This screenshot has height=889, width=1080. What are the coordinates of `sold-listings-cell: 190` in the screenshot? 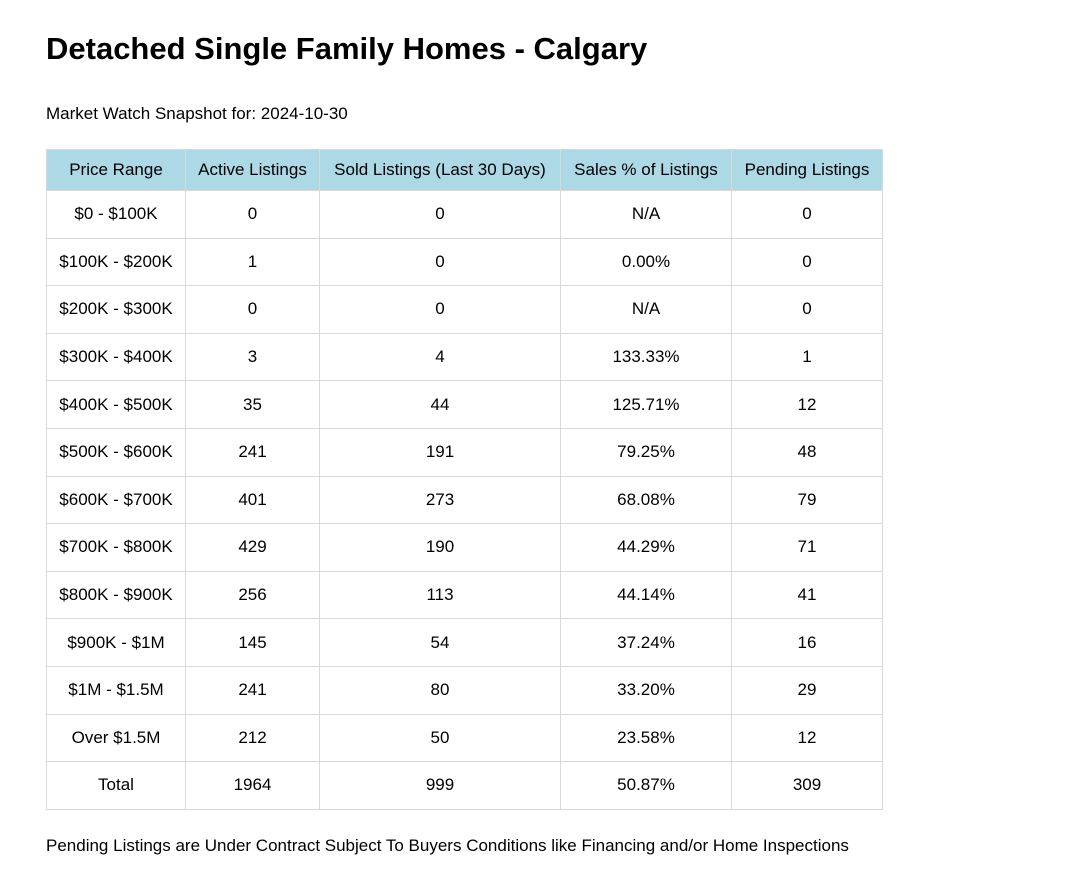 It's located at (440, 547).